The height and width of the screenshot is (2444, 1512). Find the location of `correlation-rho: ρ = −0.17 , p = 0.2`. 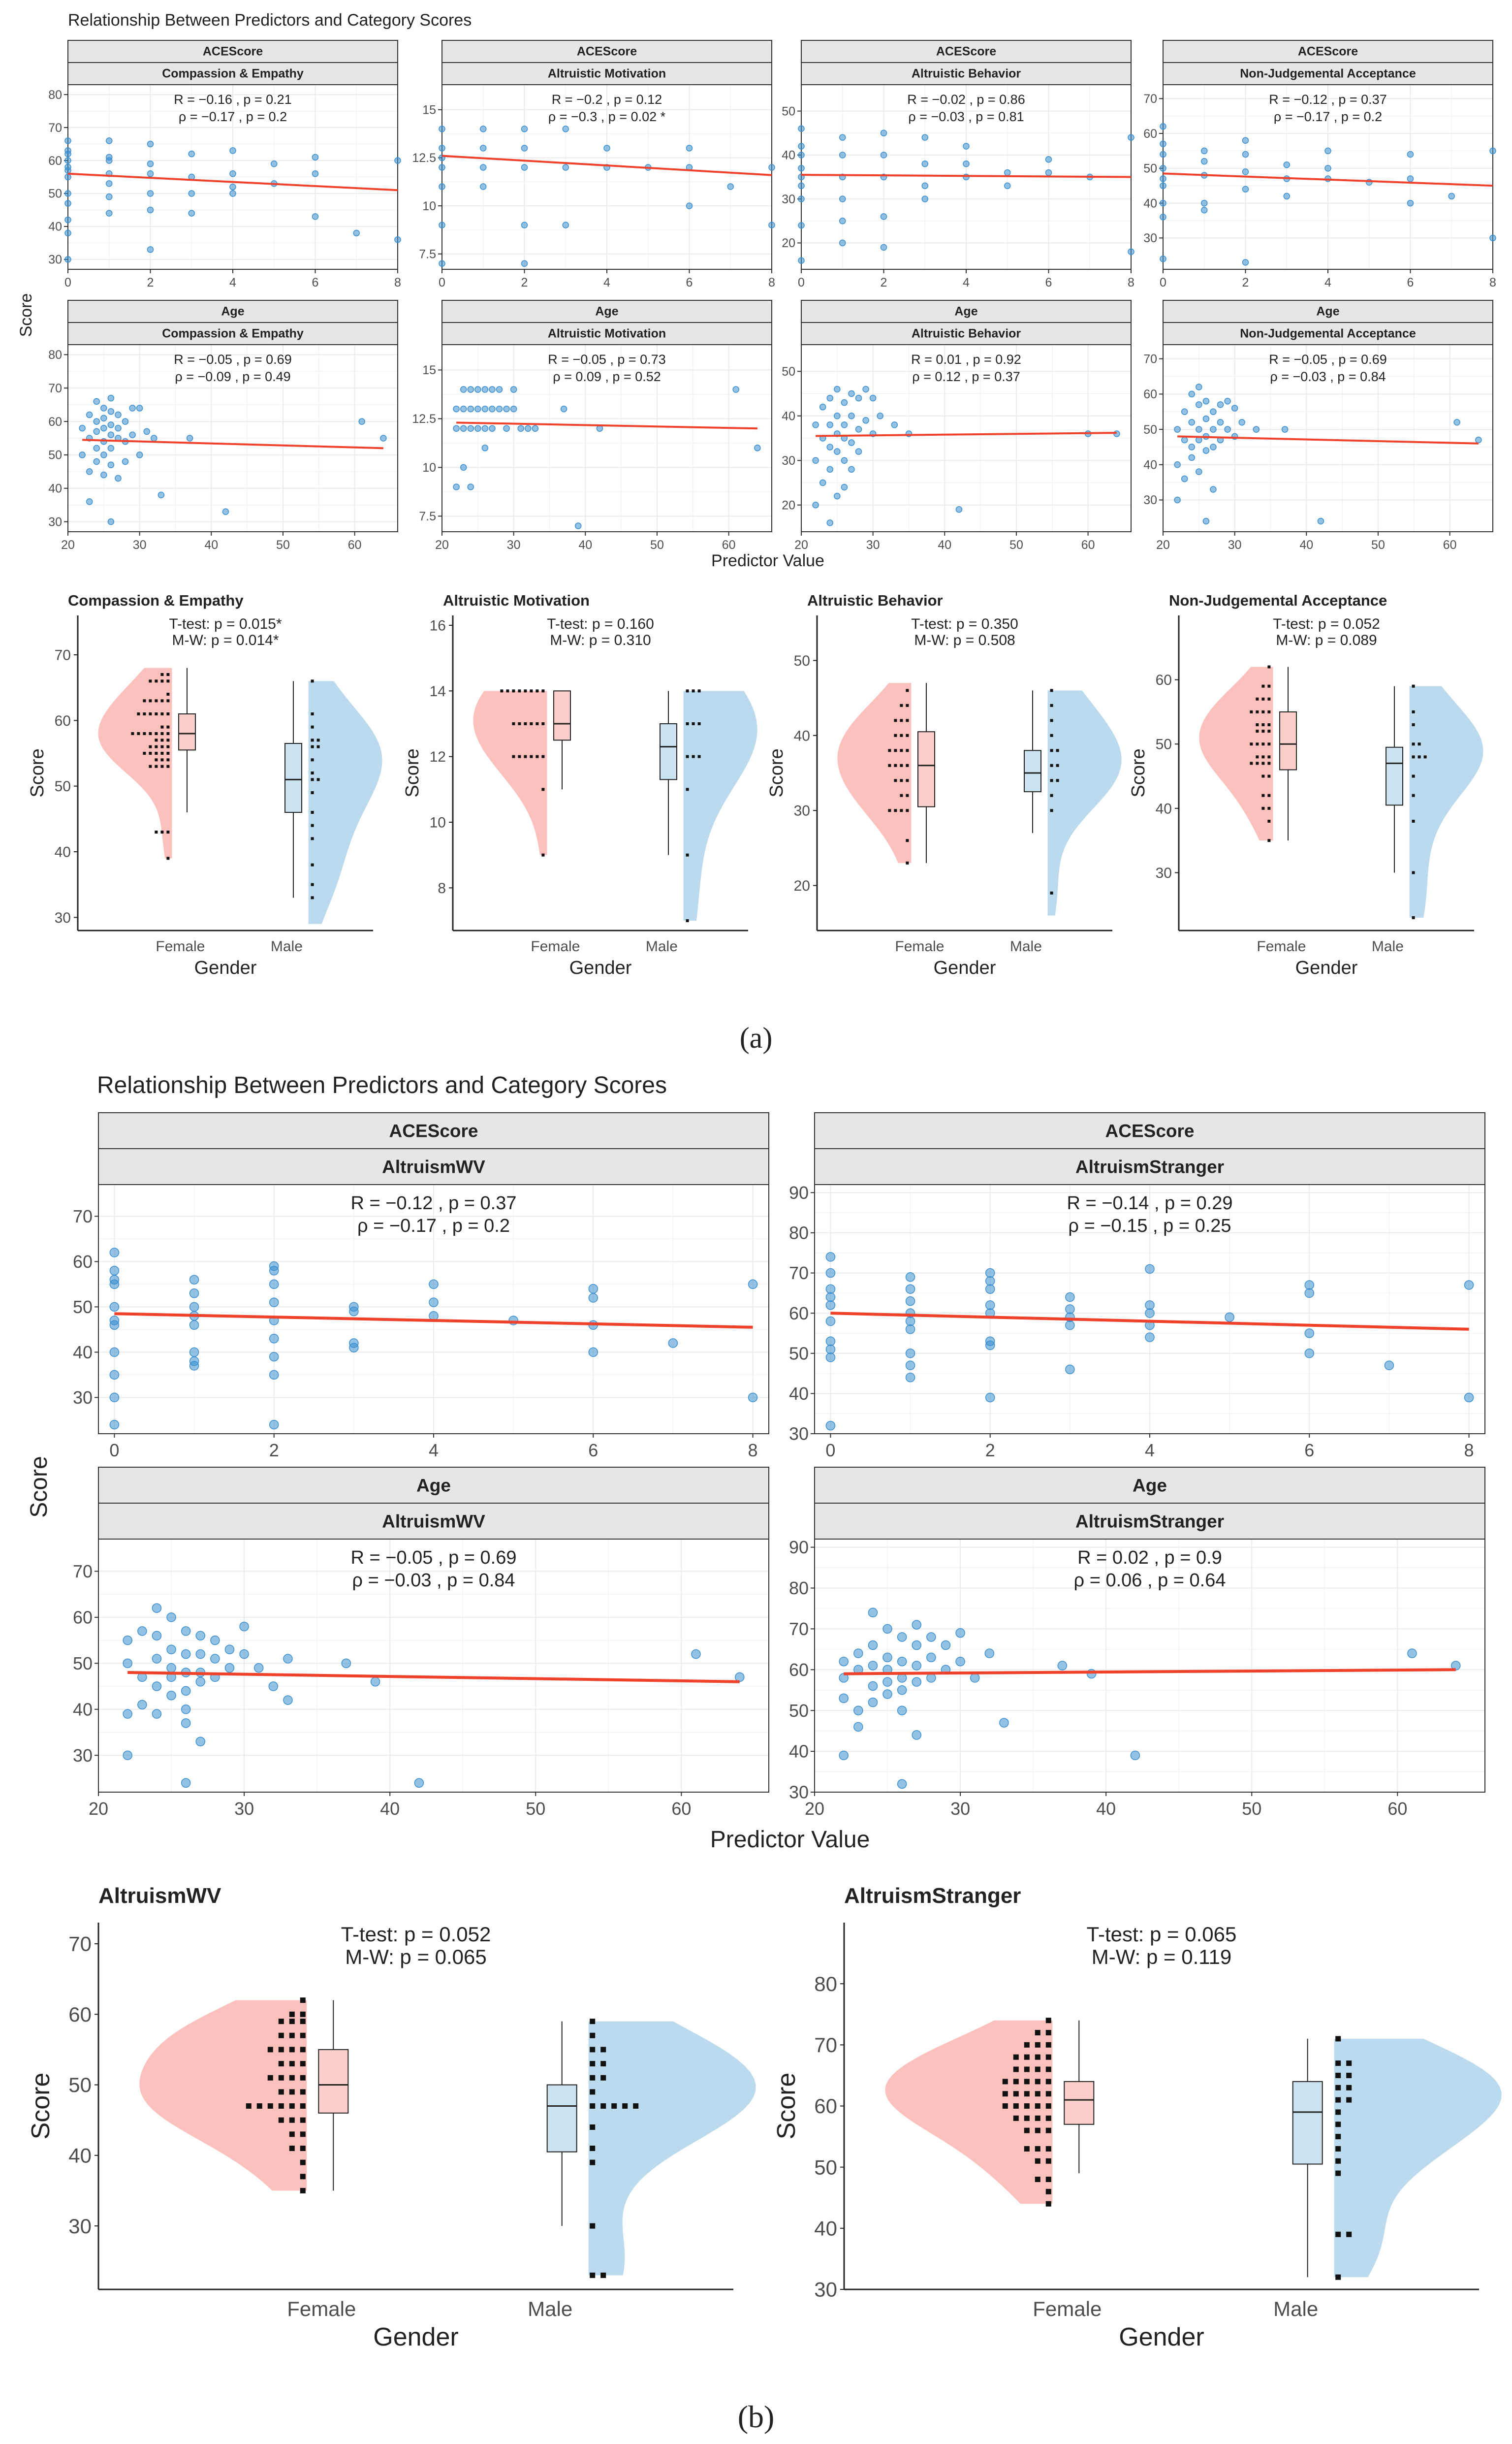

correlation-rho: ρ = −0.17 , p = 0.2 is located at coordinates (433, 1226).